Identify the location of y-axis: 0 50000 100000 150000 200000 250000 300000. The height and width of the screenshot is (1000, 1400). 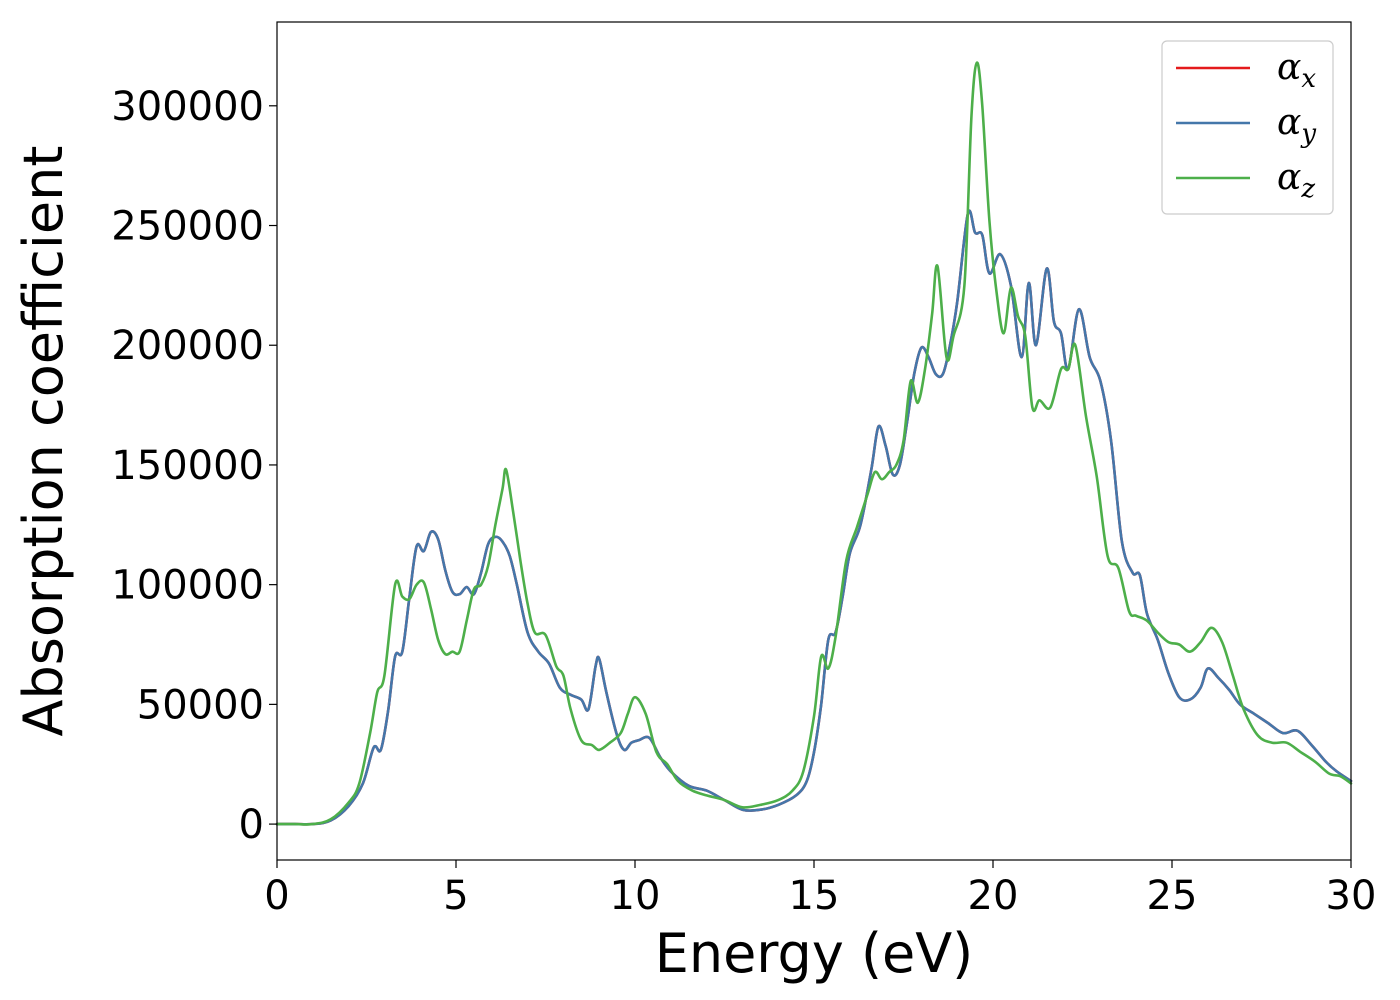
(194, 466).